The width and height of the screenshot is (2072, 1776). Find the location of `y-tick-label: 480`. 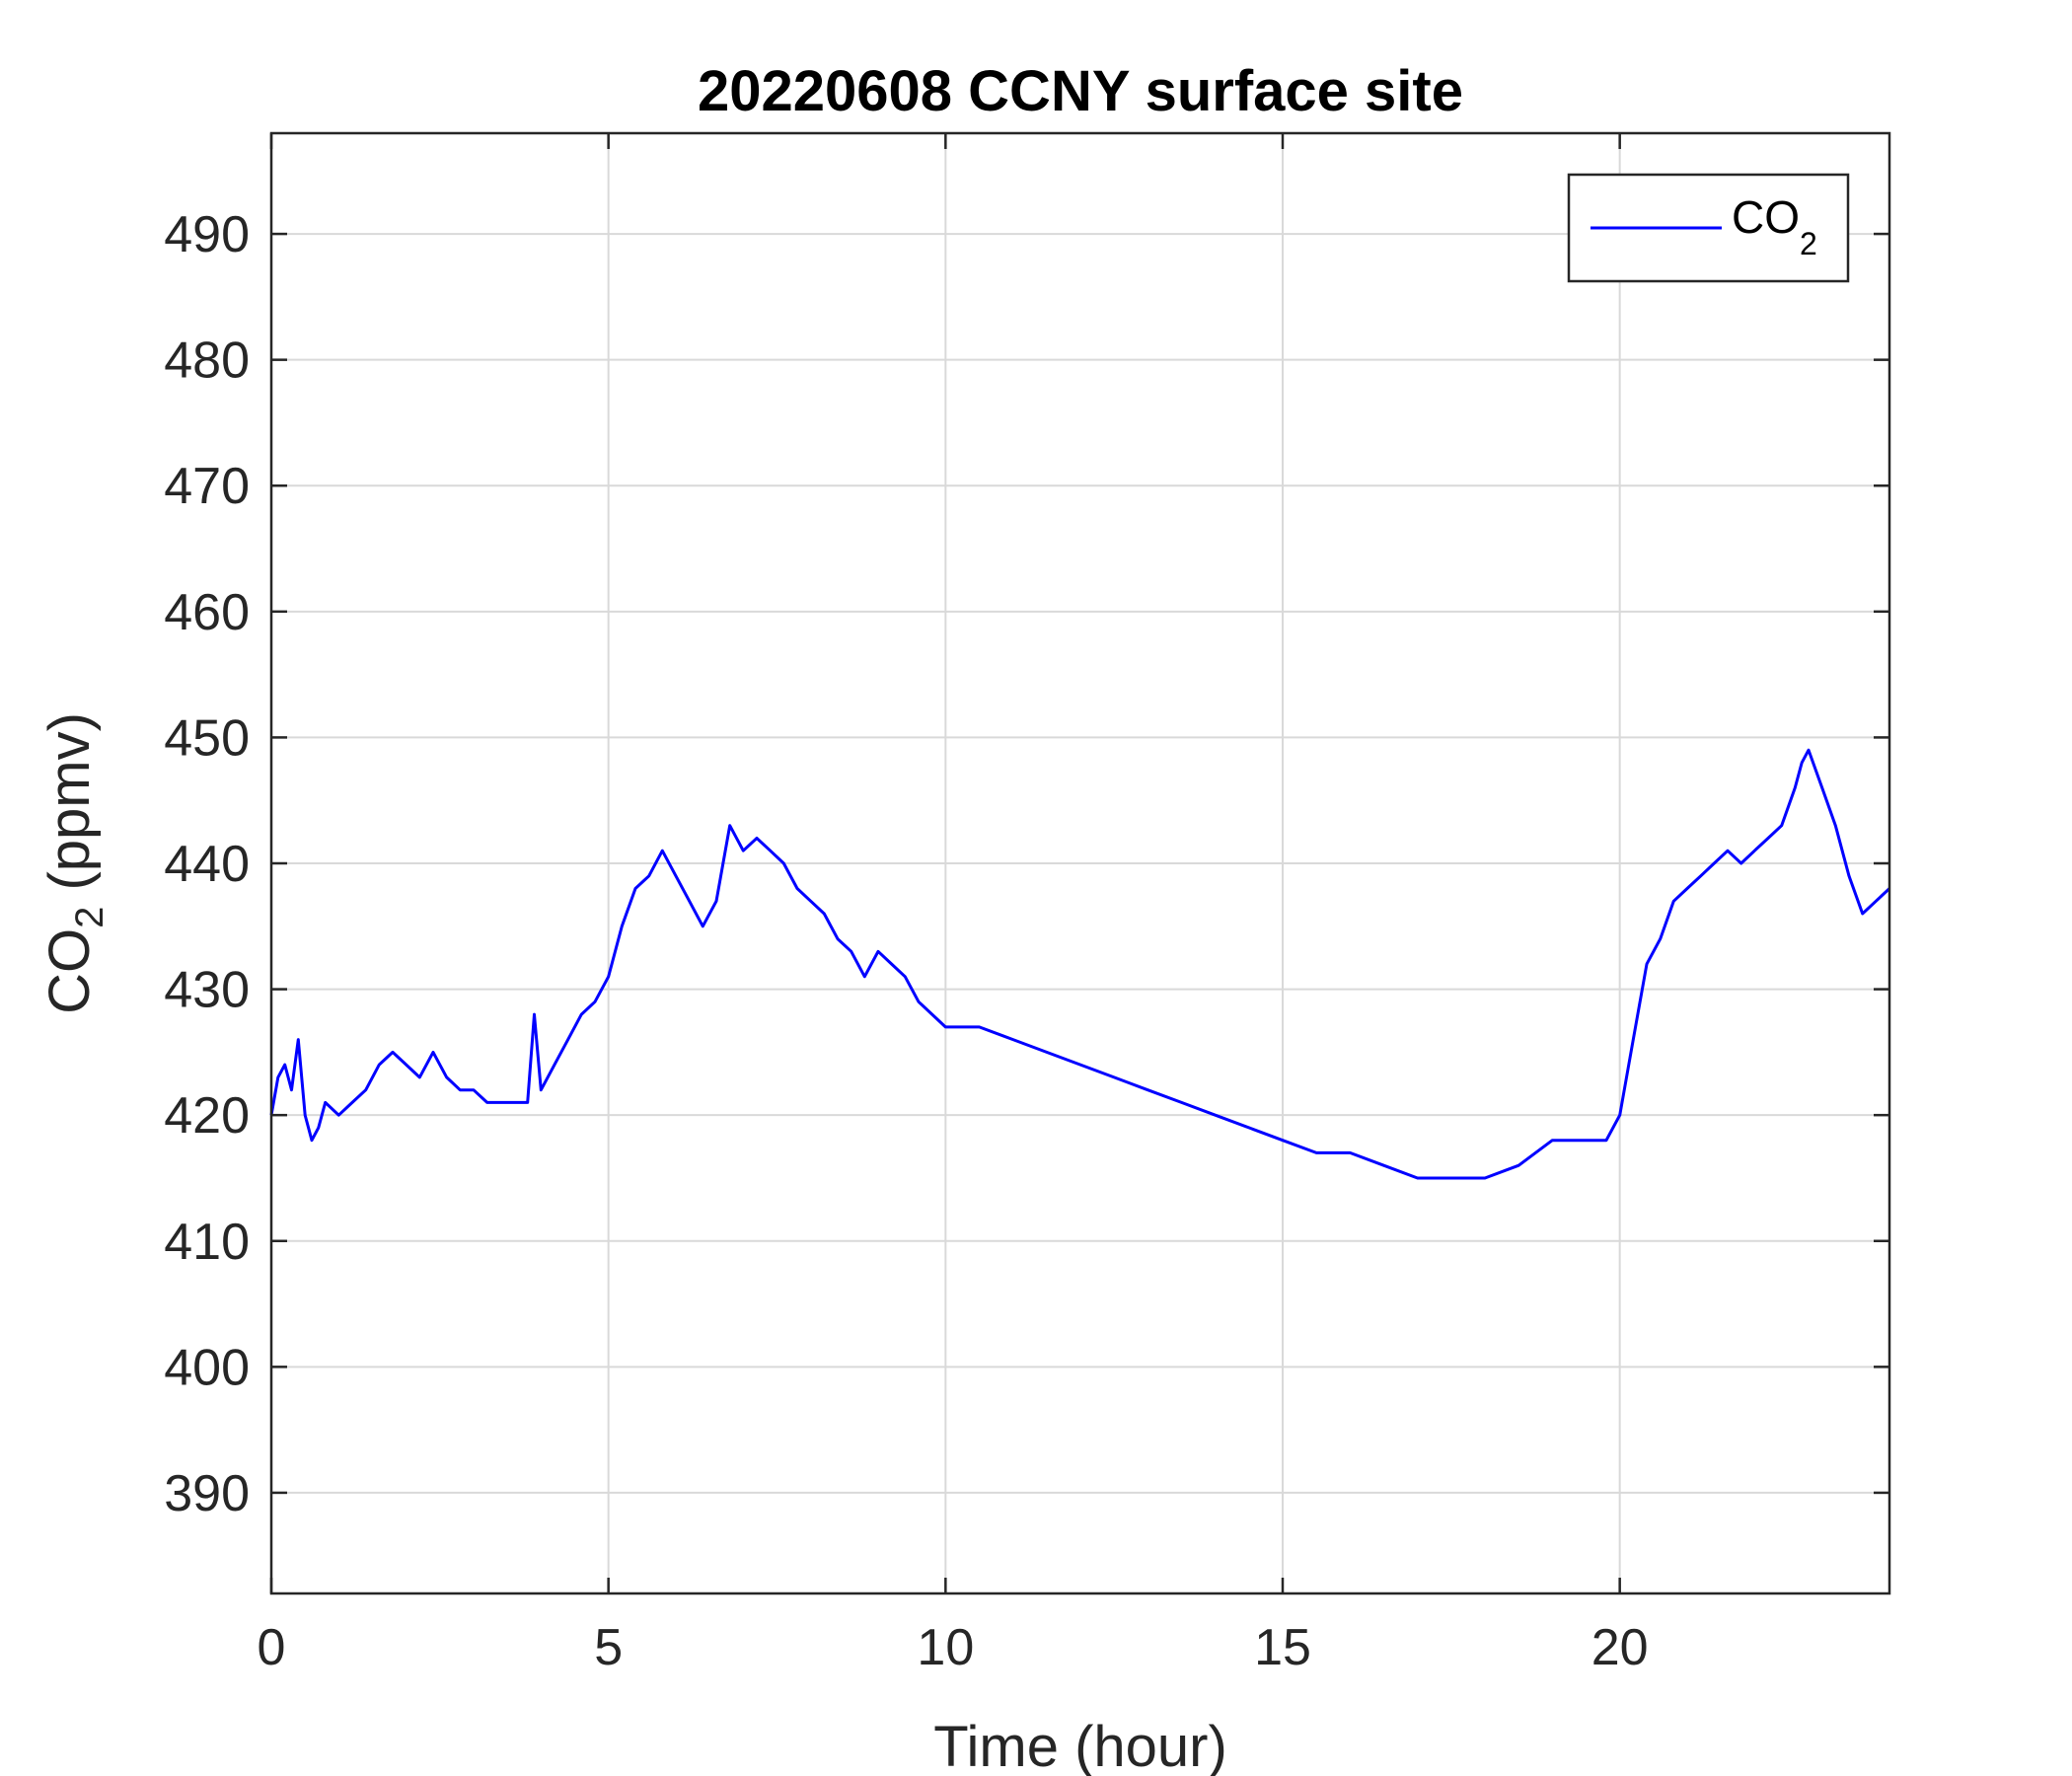

y-tick-label: 480 is located at coordinates (207, 362).